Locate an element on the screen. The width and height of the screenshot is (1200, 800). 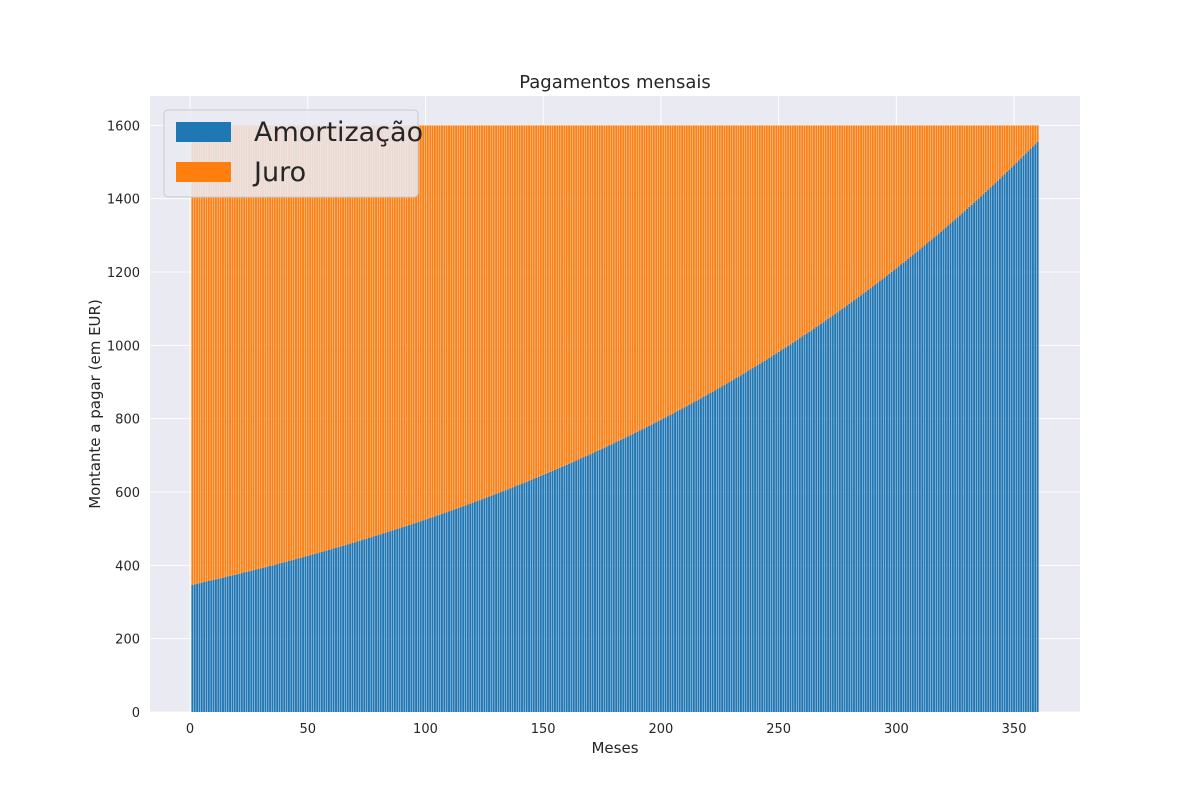
y-tick-label: 0 is located at coordinates (136, 713).